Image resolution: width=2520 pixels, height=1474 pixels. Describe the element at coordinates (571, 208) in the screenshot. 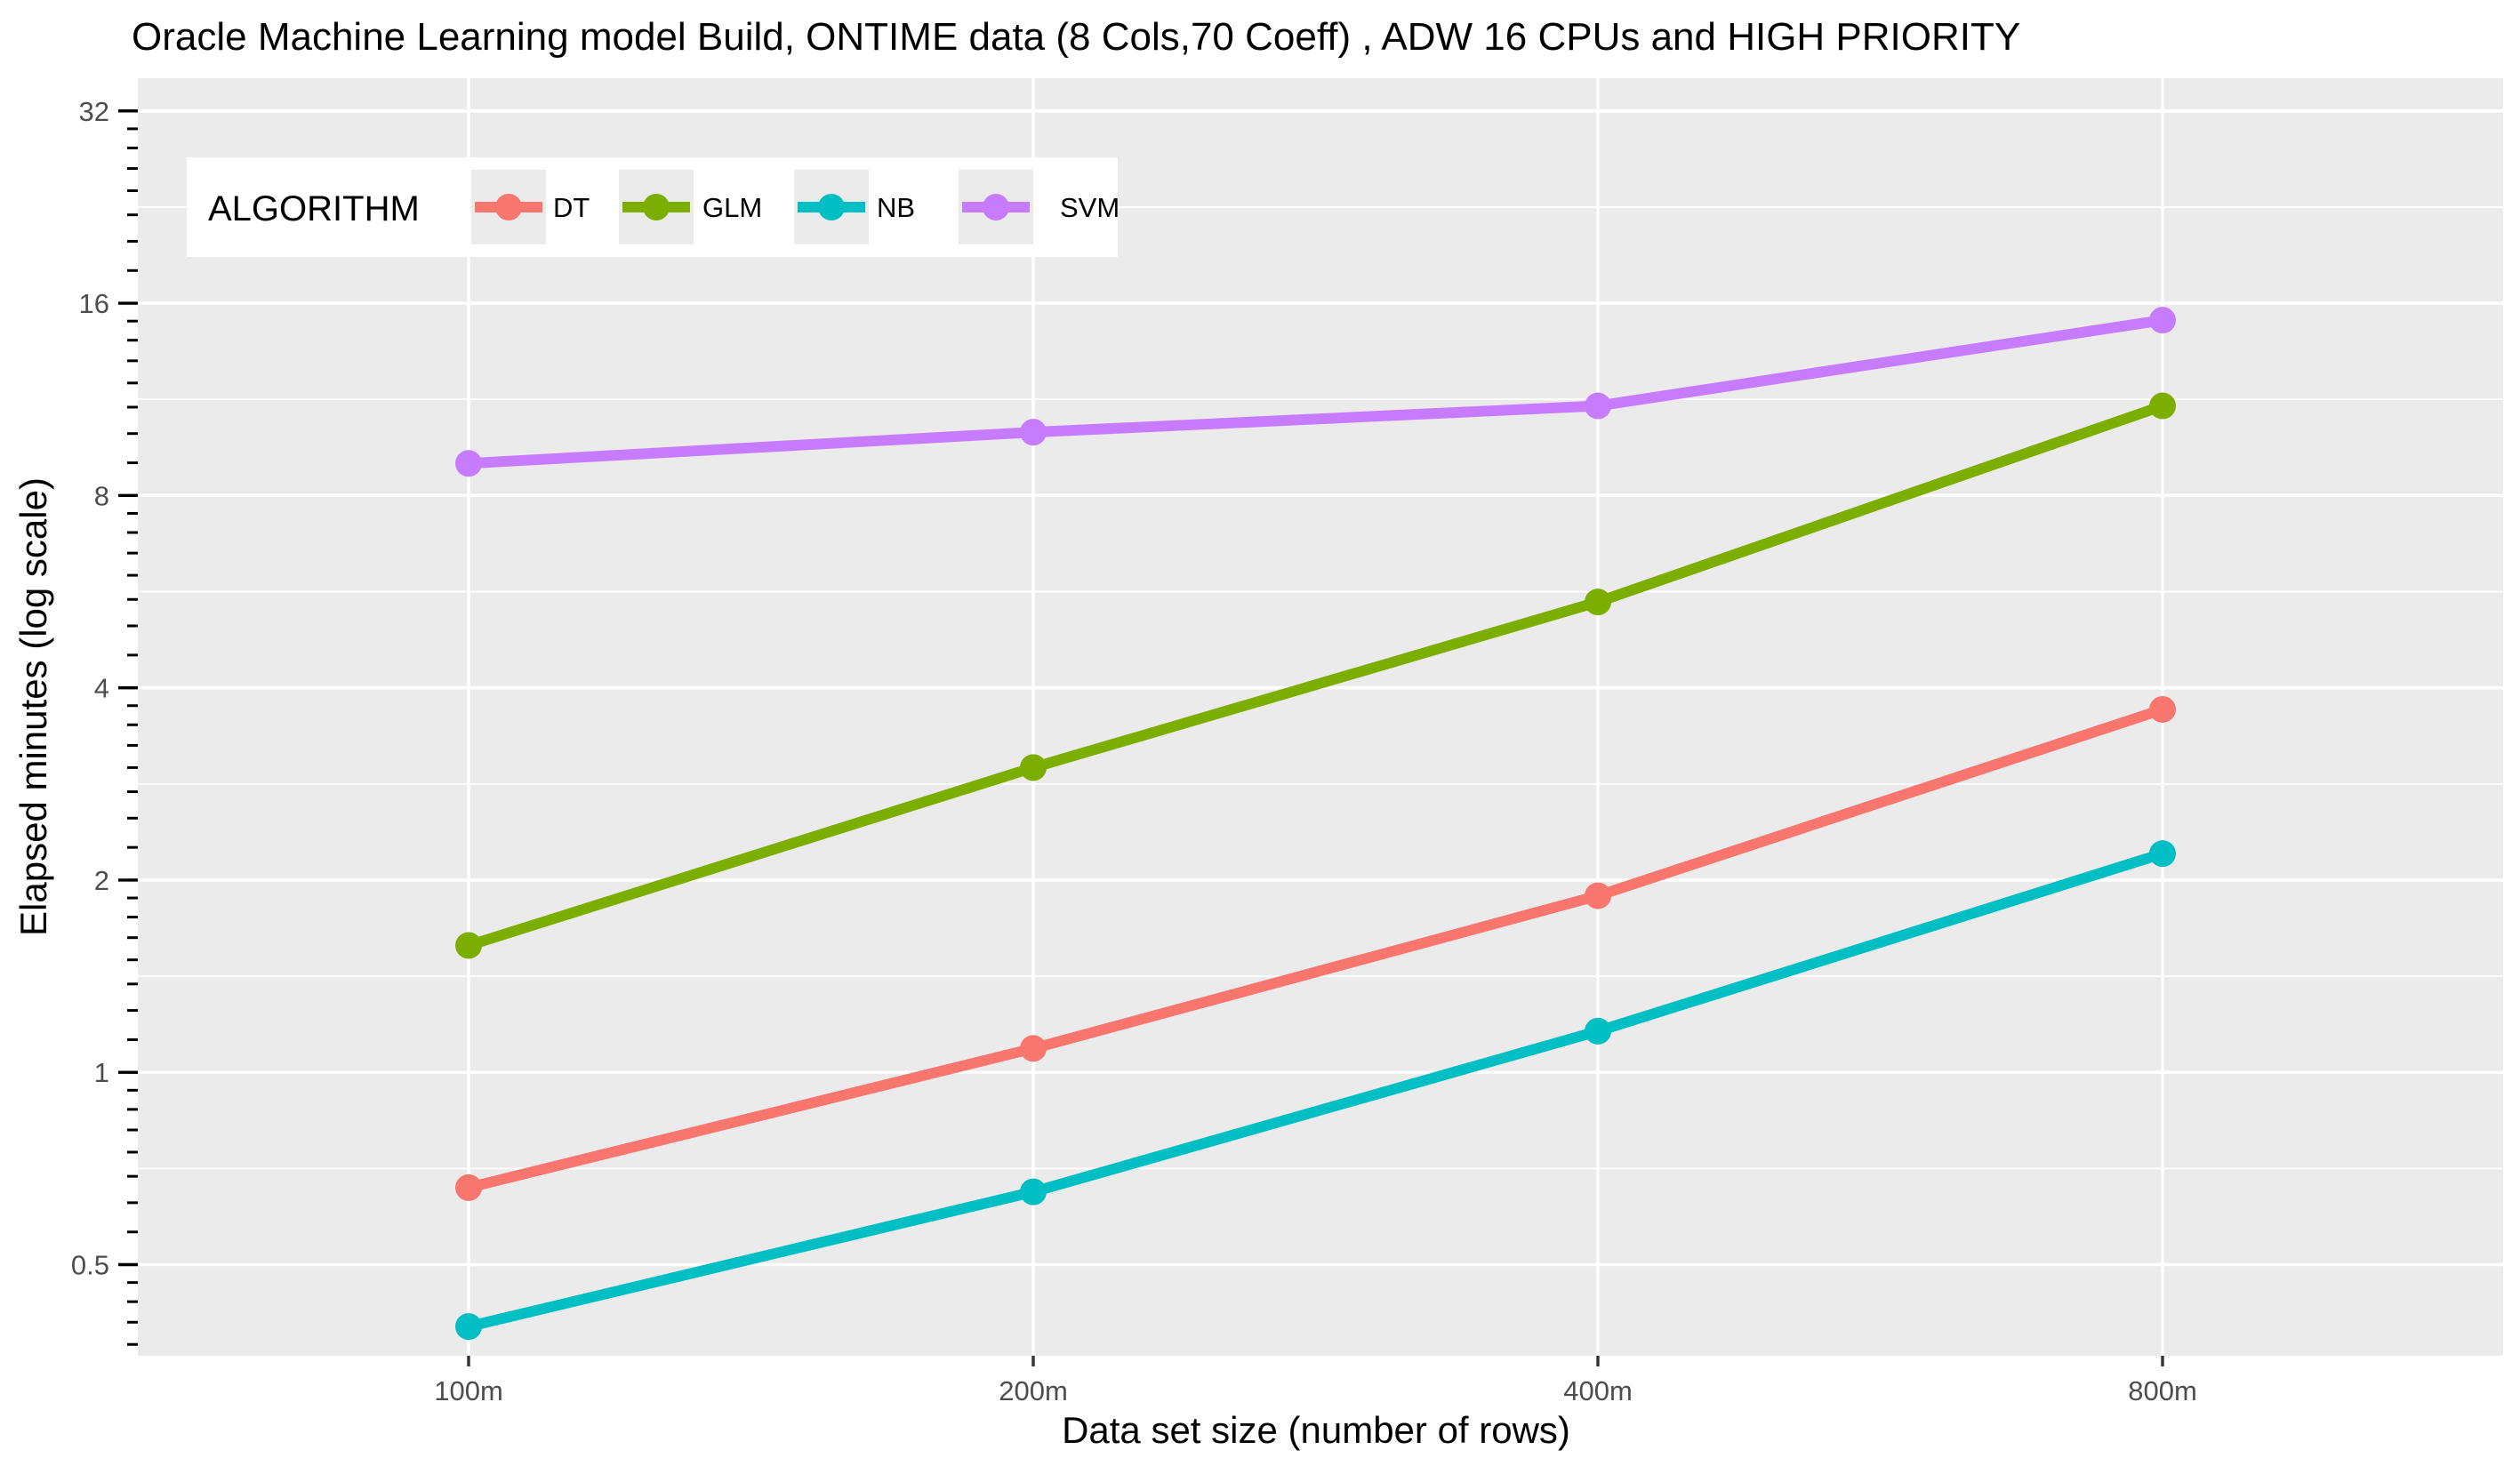

I see `legend-label-dt: DT` at that location.